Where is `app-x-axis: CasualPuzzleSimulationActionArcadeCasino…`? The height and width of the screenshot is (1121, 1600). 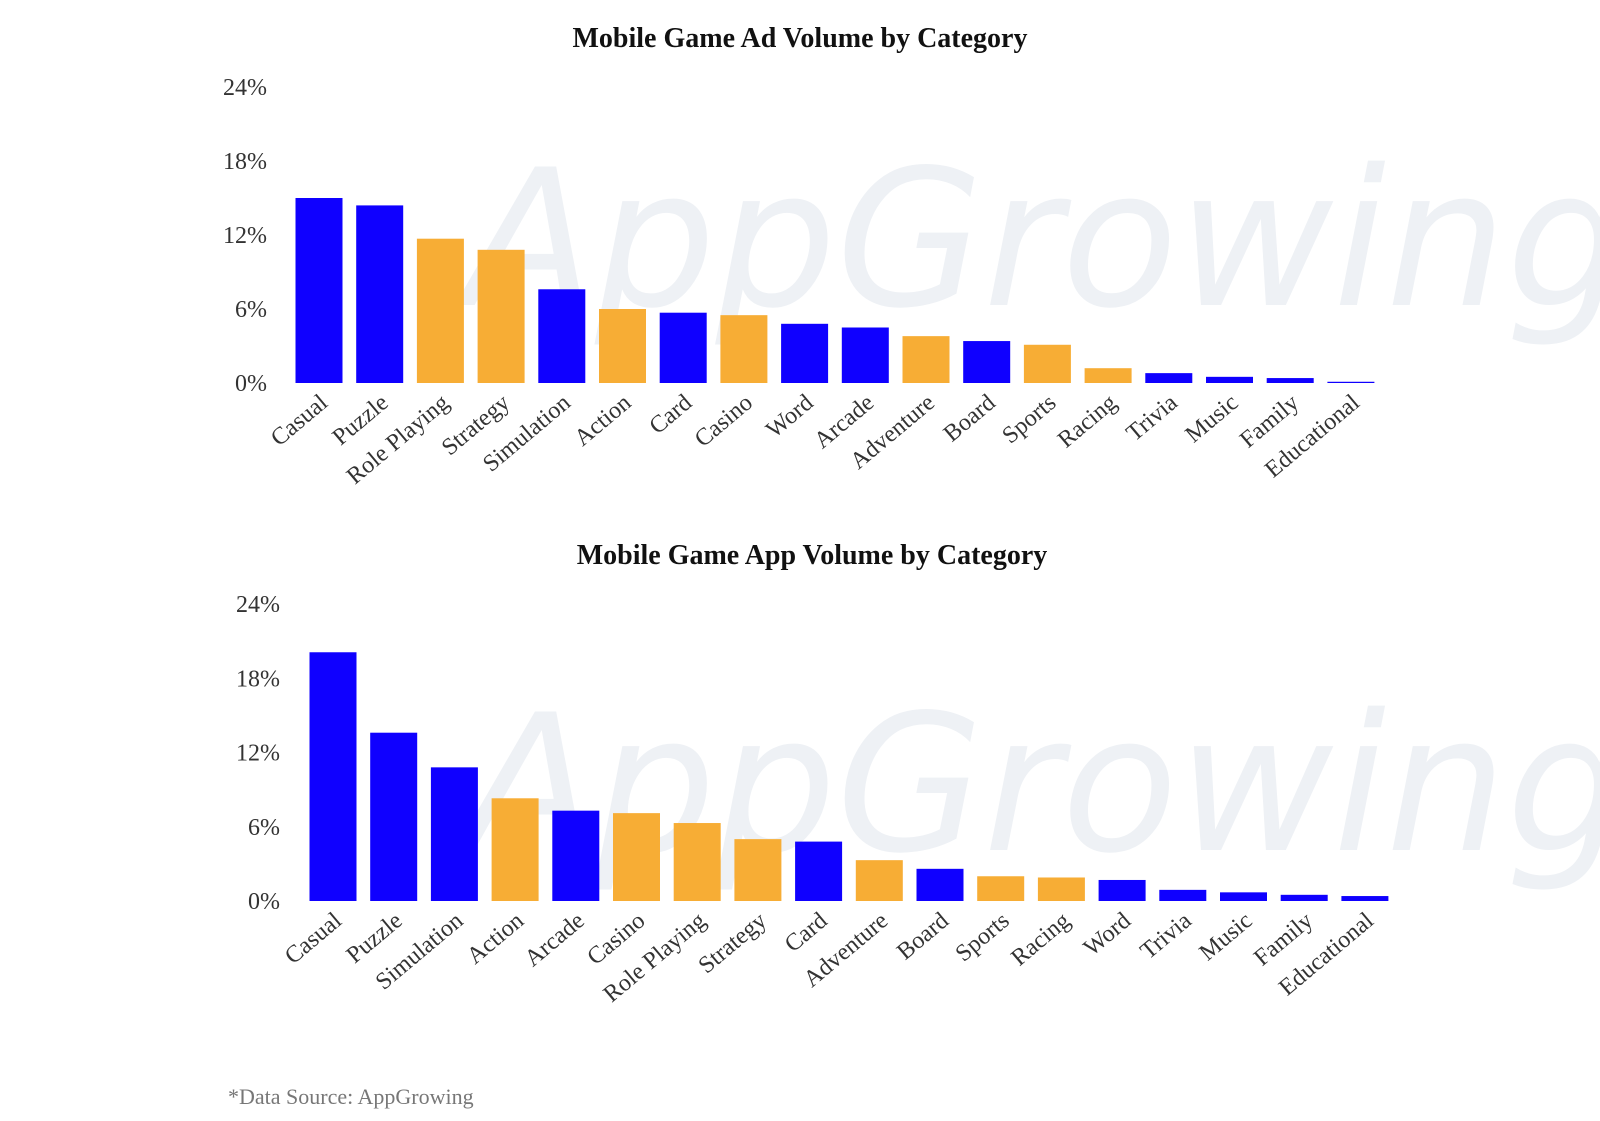
app-x-axis: CasualPuzzleSimulationActionArcadeCasino… is located at coordinates (829, 957).